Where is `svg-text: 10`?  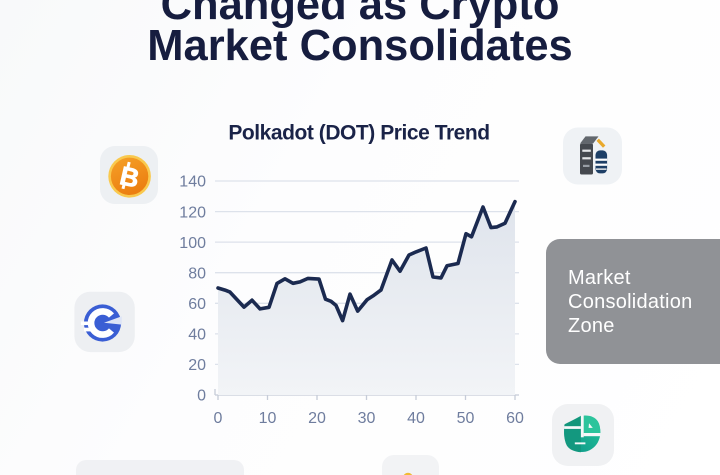
svg-text: 10 is located at coordinates (268, 418).